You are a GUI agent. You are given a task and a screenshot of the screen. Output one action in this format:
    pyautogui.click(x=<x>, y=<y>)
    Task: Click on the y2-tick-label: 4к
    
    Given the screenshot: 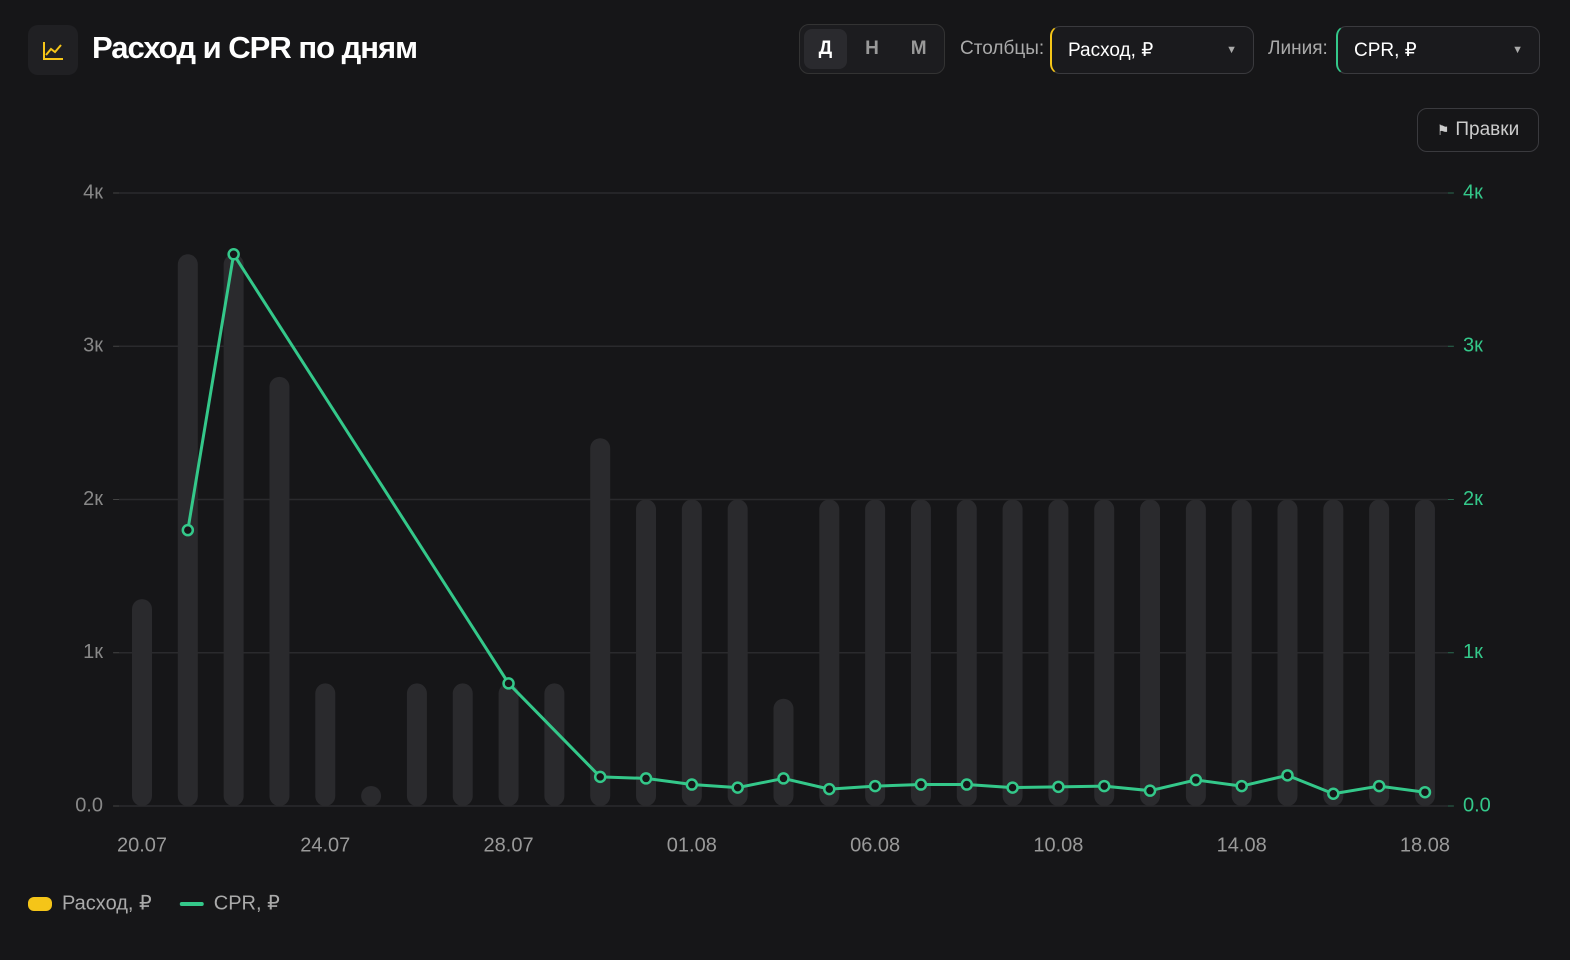 What is the action you would take?
    pyautogui.click(x=1473, y=192)
    